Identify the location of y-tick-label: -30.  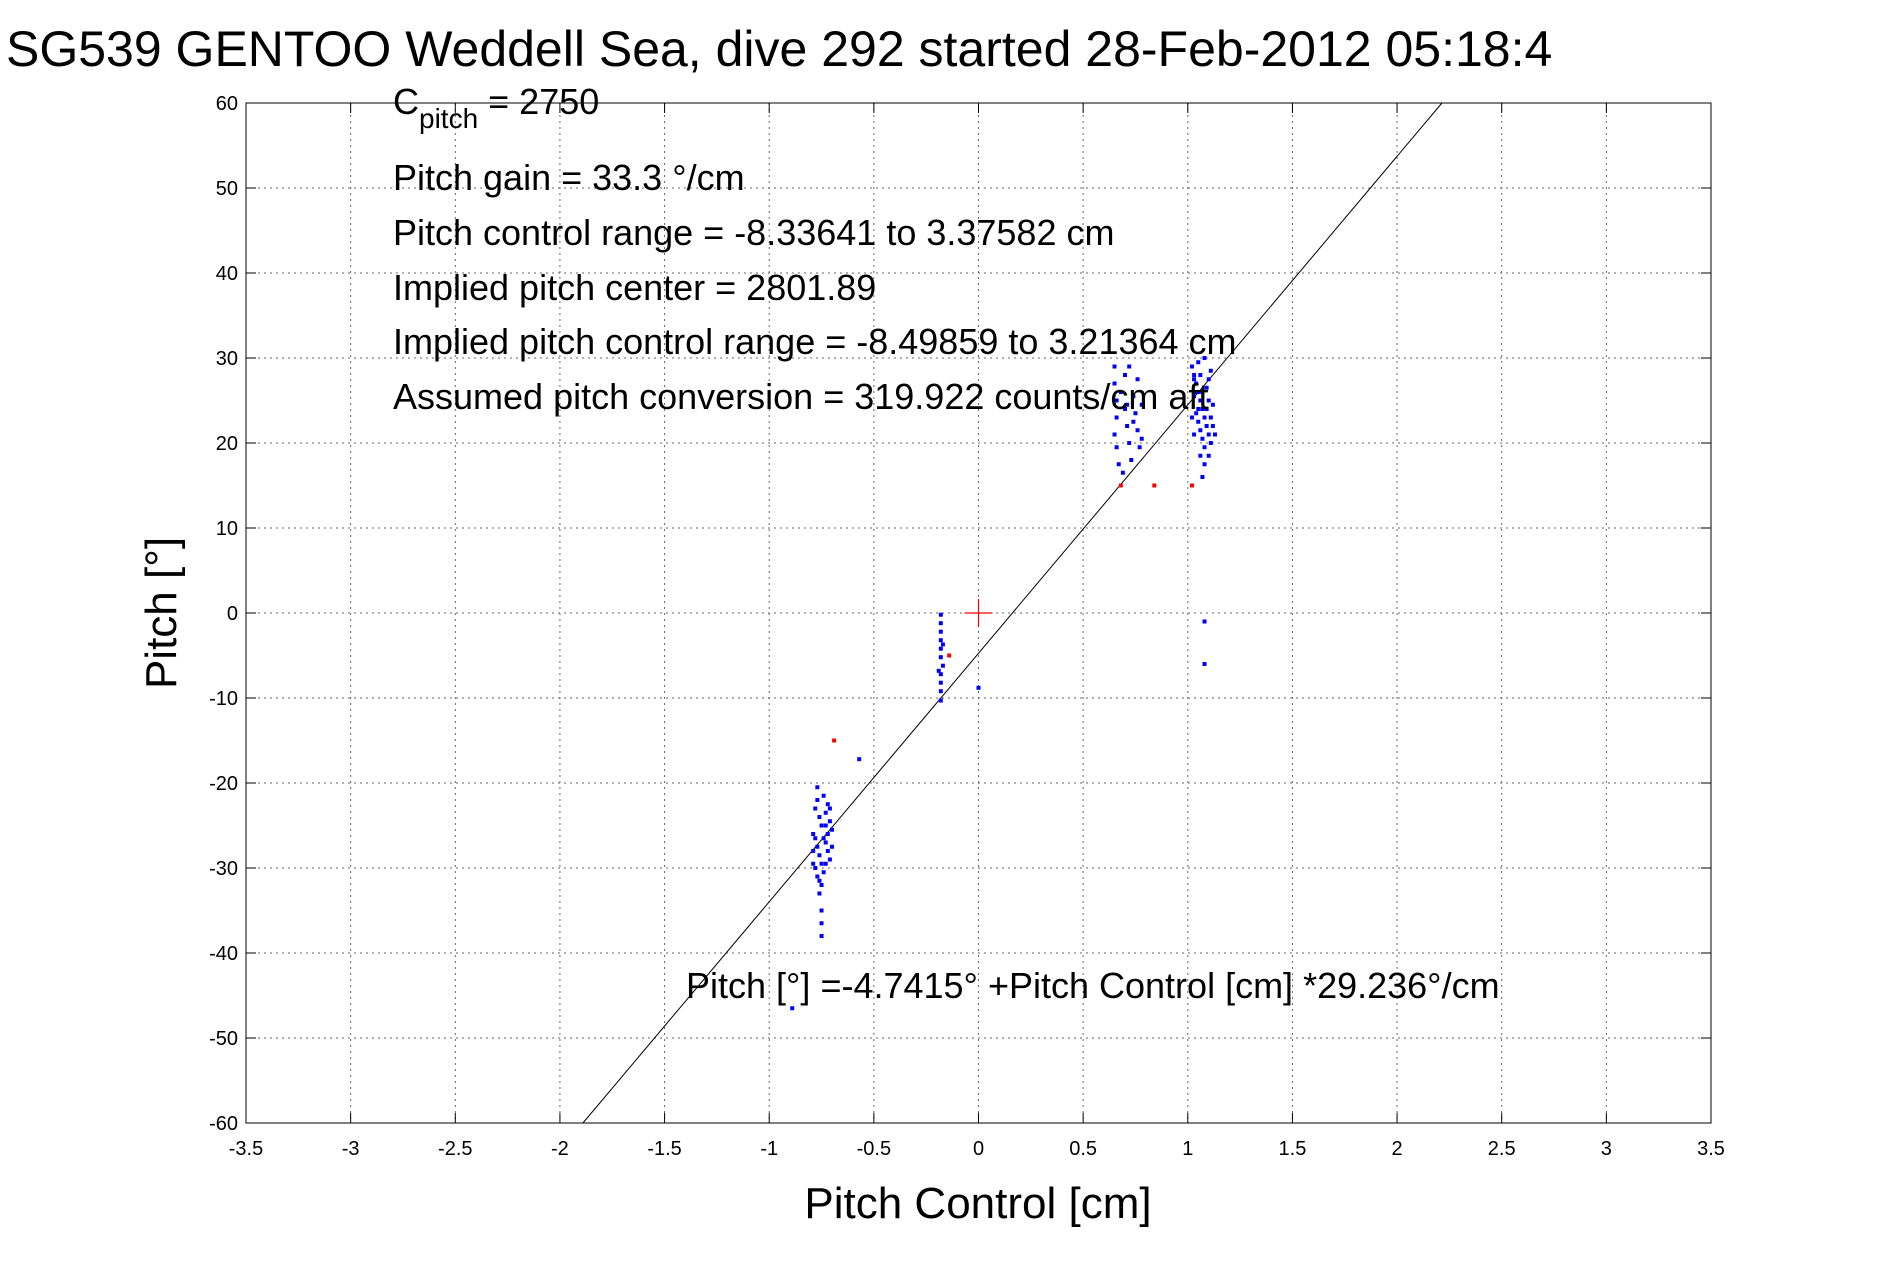
(223, 869).